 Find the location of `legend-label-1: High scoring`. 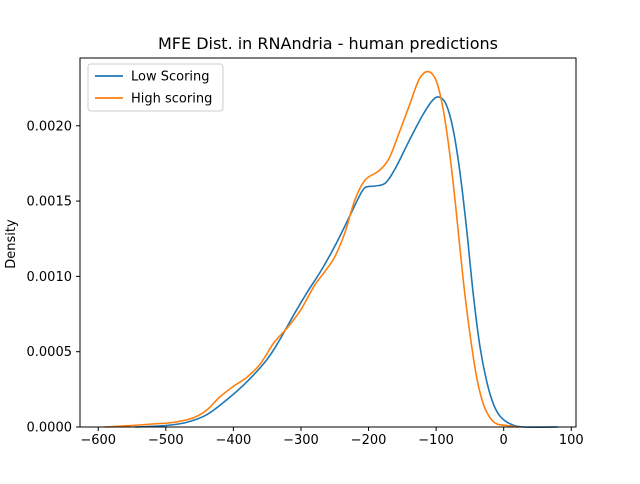

legend-label-1: High scoring is located at coordinates (171, 99).